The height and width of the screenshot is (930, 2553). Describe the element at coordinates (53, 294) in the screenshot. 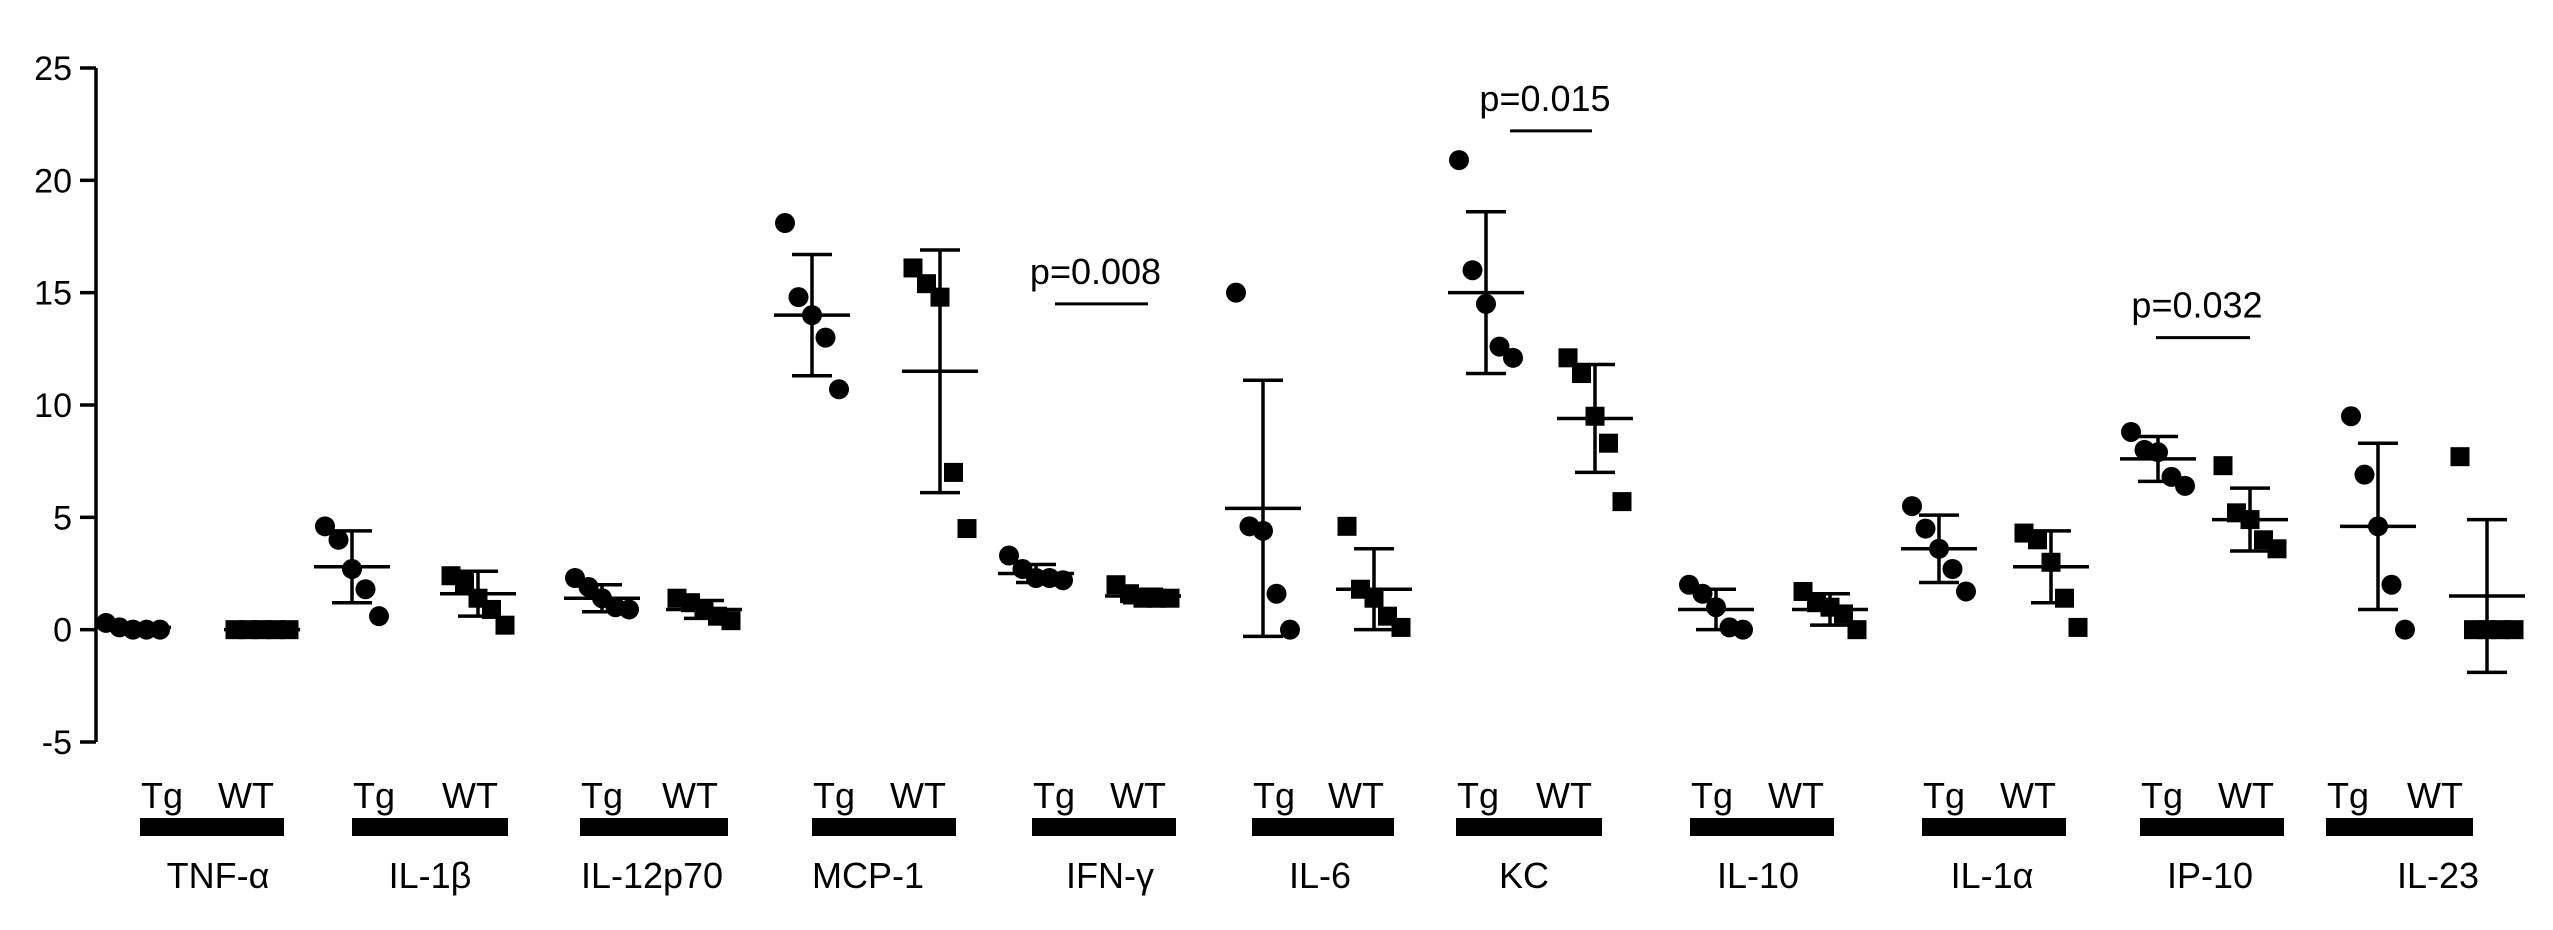

I see `y-tick-label: 15` at that location.